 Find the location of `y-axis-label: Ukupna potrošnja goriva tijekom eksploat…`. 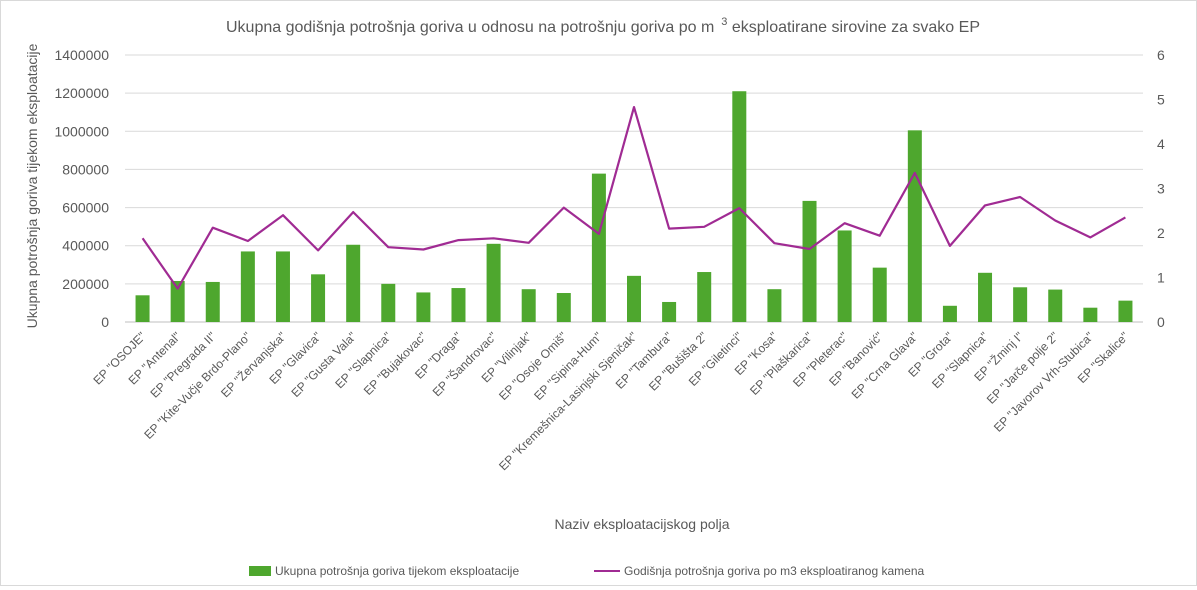

y-axis-label: Ukupna potrošnja goriva tijekom eksploat… is located at coordinates (32, 185).